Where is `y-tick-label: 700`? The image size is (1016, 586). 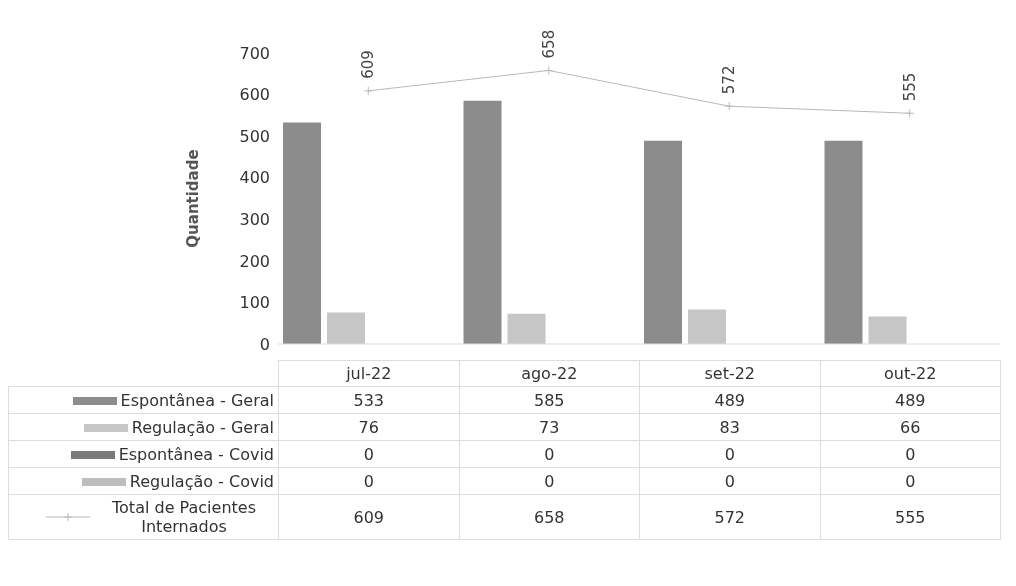
y-tick-label: 700 is located at coordinates (254, 53).